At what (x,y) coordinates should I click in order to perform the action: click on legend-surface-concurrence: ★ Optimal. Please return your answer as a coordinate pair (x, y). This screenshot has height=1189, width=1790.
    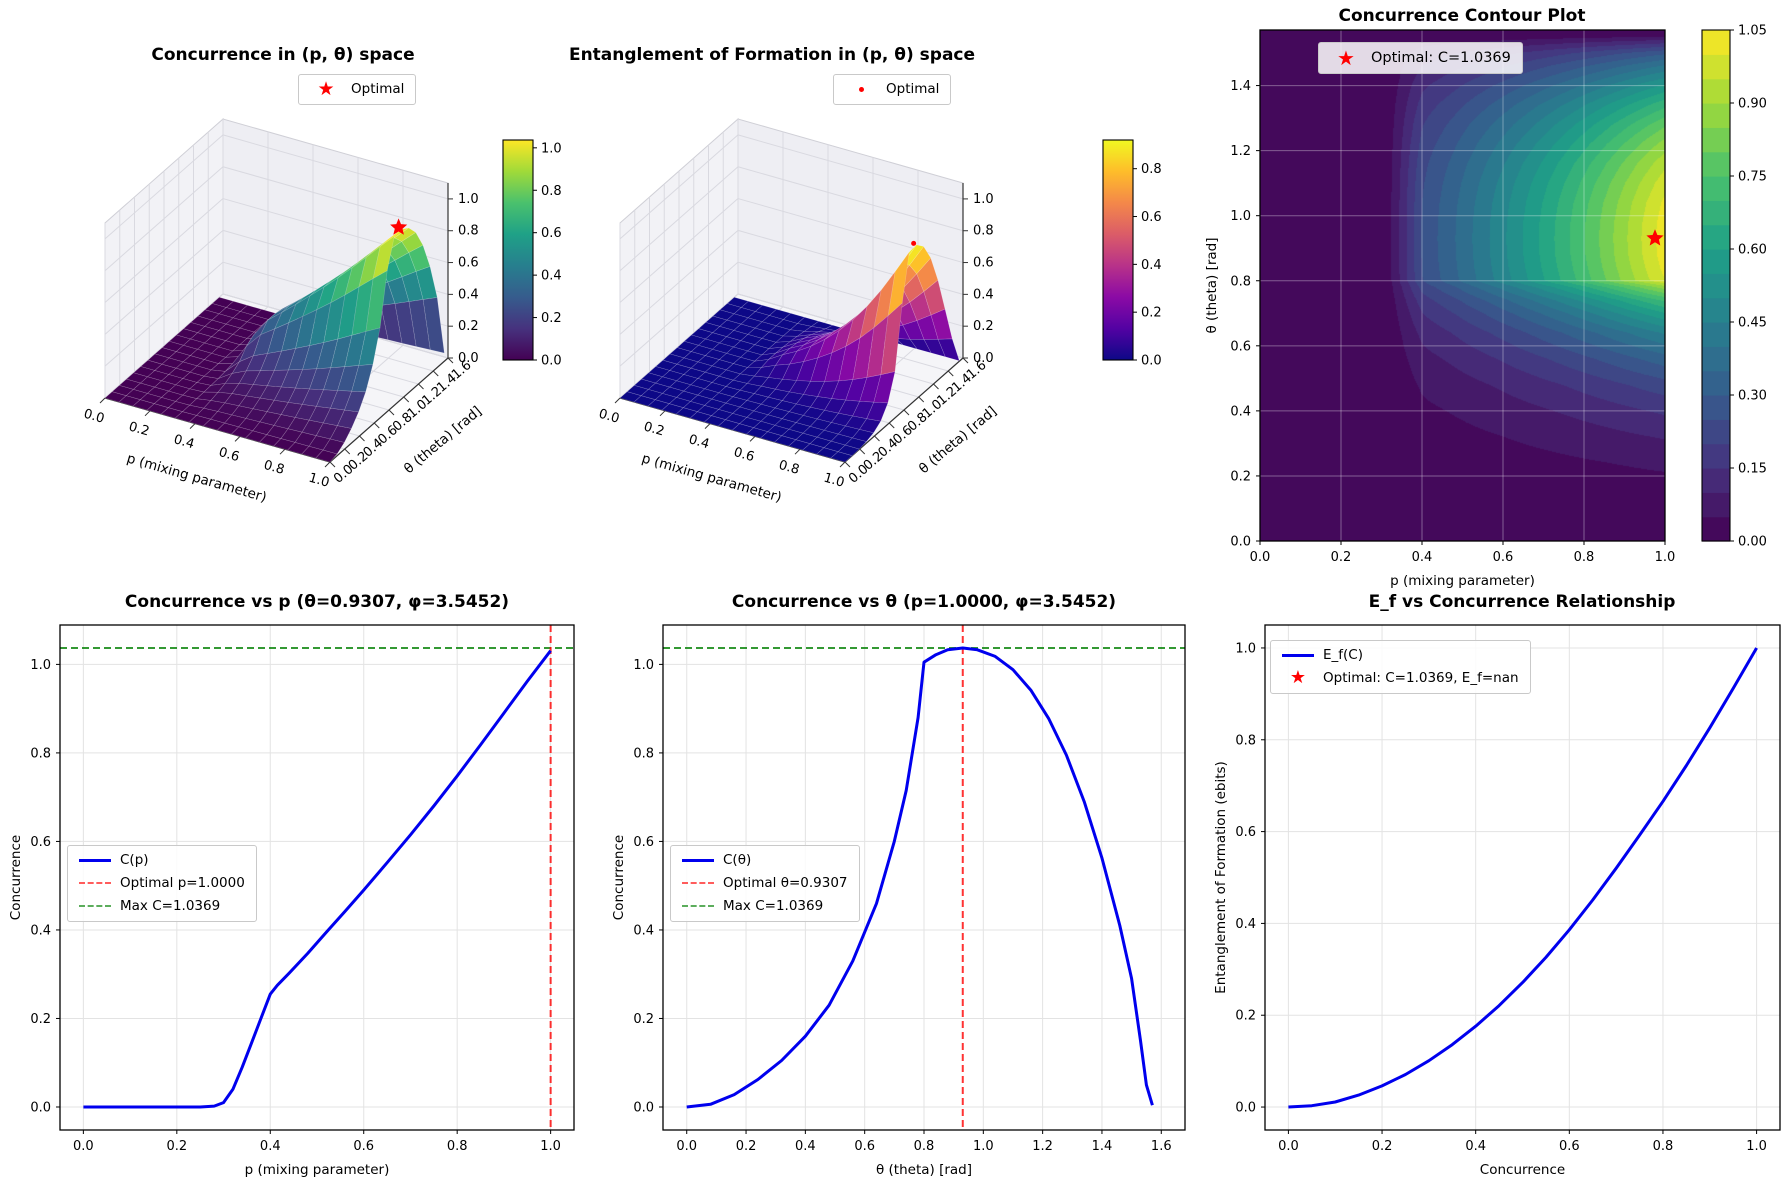
    Looking at the image, I should click on (357, 89).